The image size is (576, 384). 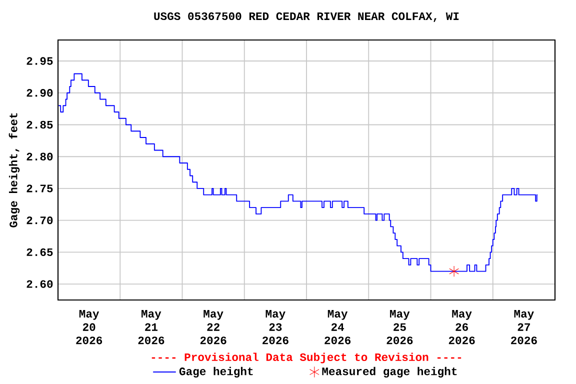 I want to click on y-tick-label: 2.80, so click(x=39, y=156).